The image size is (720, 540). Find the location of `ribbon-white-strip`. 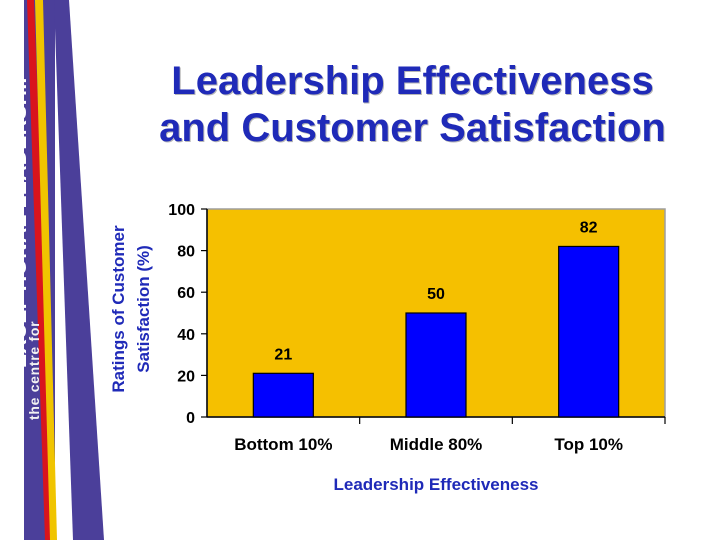

ribbon-white-strip is located at coordinates (13, 270).